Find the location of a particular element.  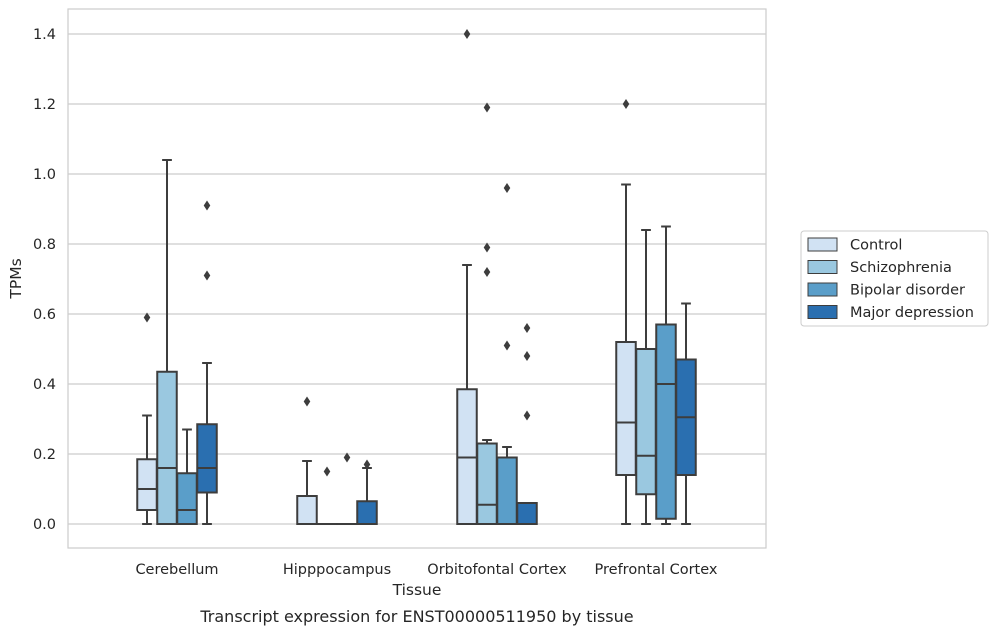

legend-frame is located at coordinates (894, 278).